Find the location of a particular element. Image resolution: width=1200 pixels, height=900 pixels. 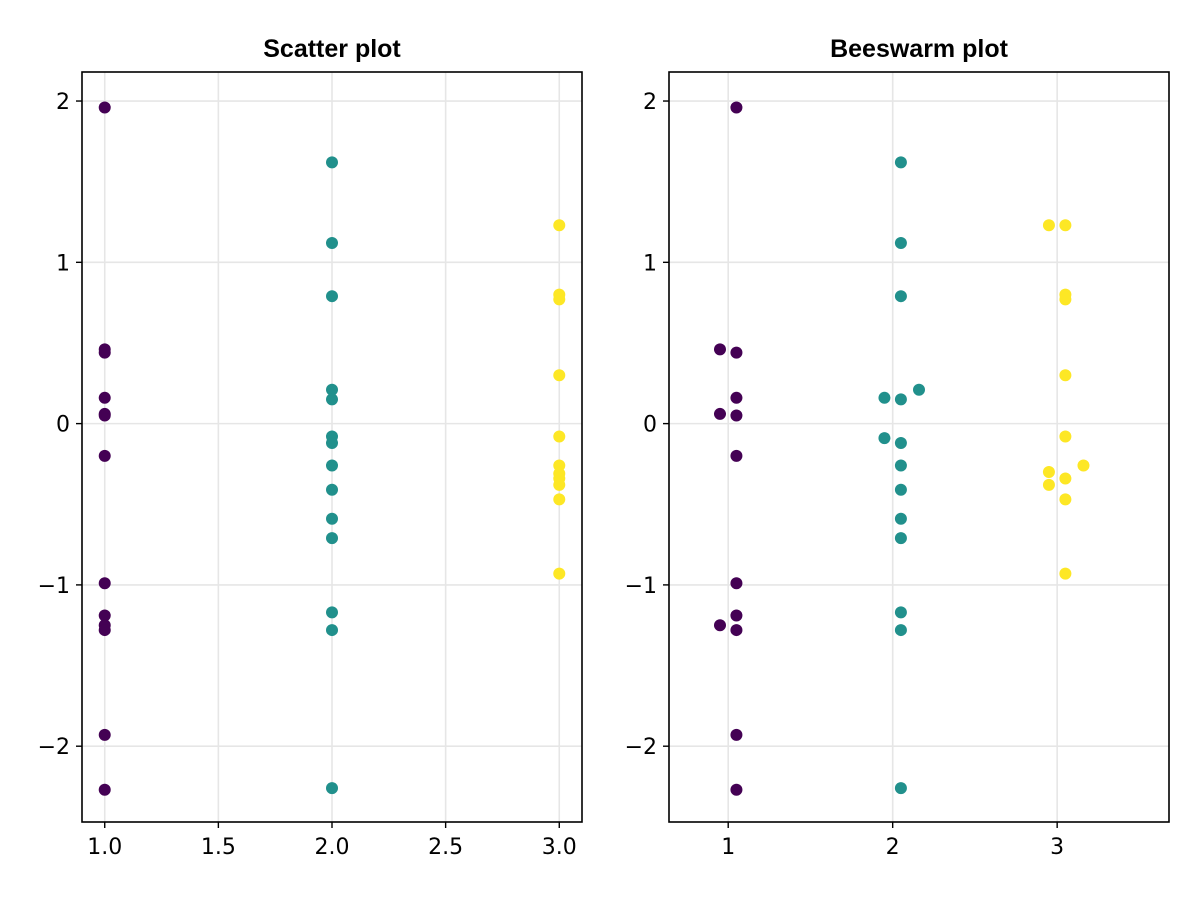

x-tick-label: 2.0 is located at coordinates (332, 847).